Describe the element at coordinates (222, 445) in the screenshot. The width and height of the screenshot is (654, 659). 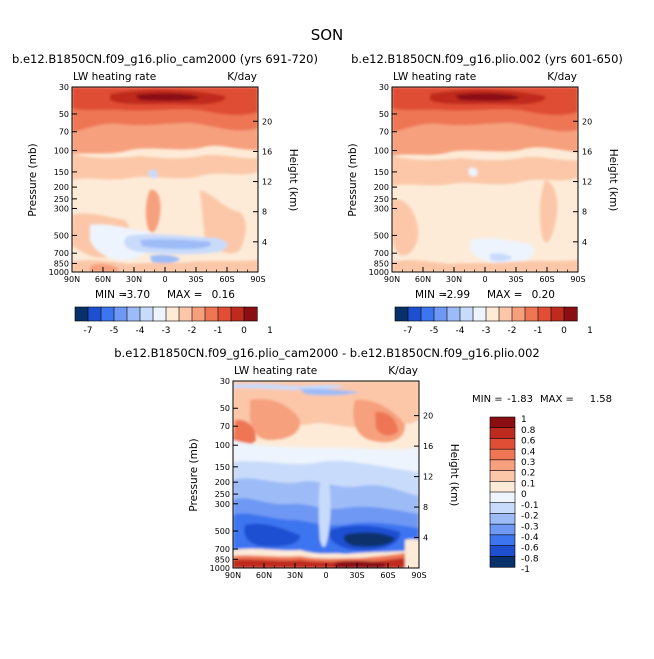
I see `panel-c-ytick-label-3: 100` at that location.